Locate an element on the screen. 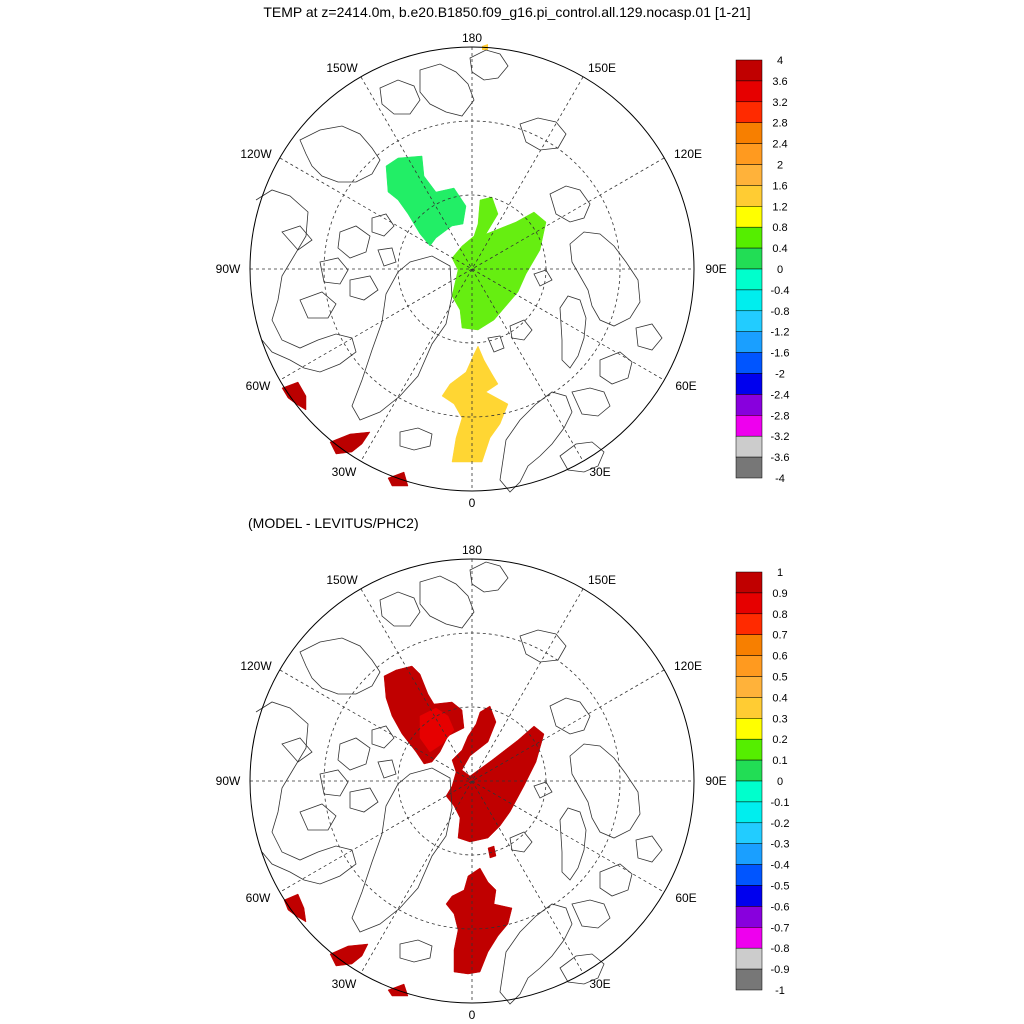  bottom-field-nordic-seas is located at coordinates (479, 921).